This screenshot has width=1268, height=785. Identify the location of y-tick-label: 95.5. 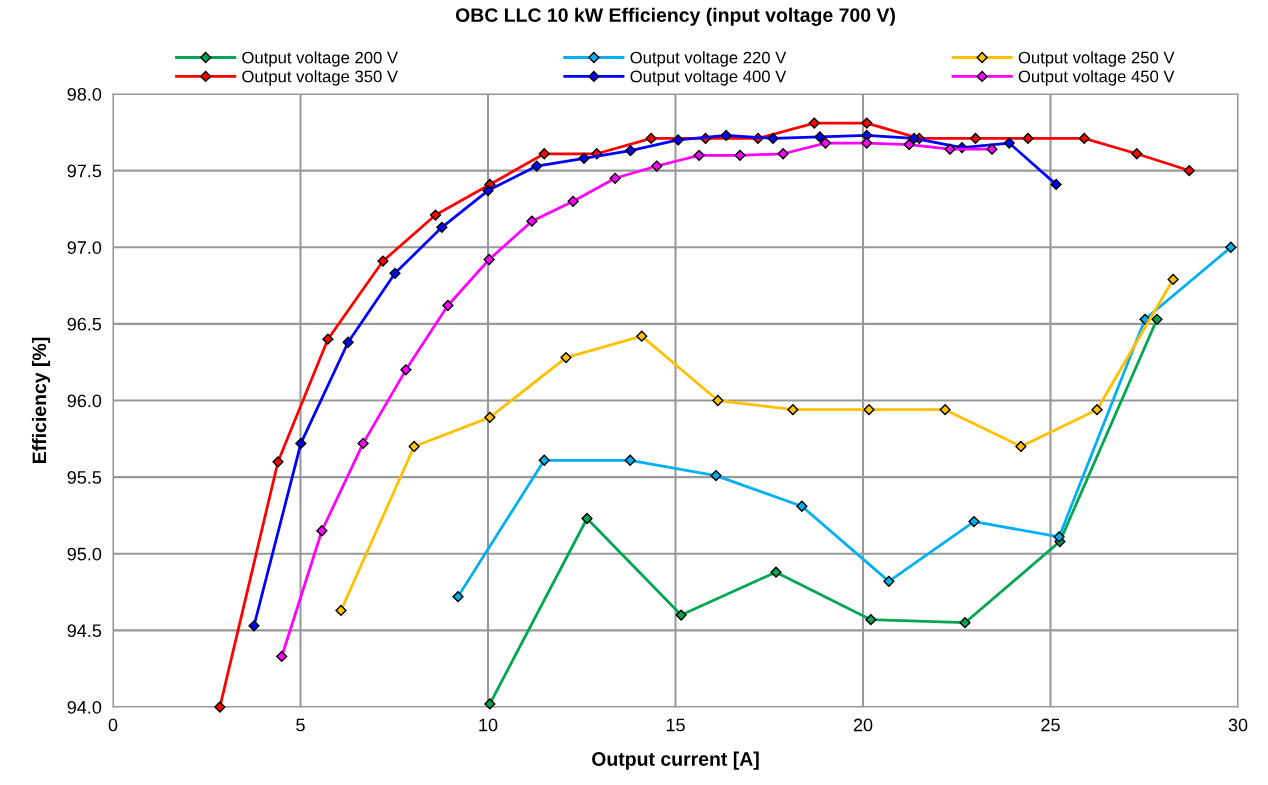
(84, 477).